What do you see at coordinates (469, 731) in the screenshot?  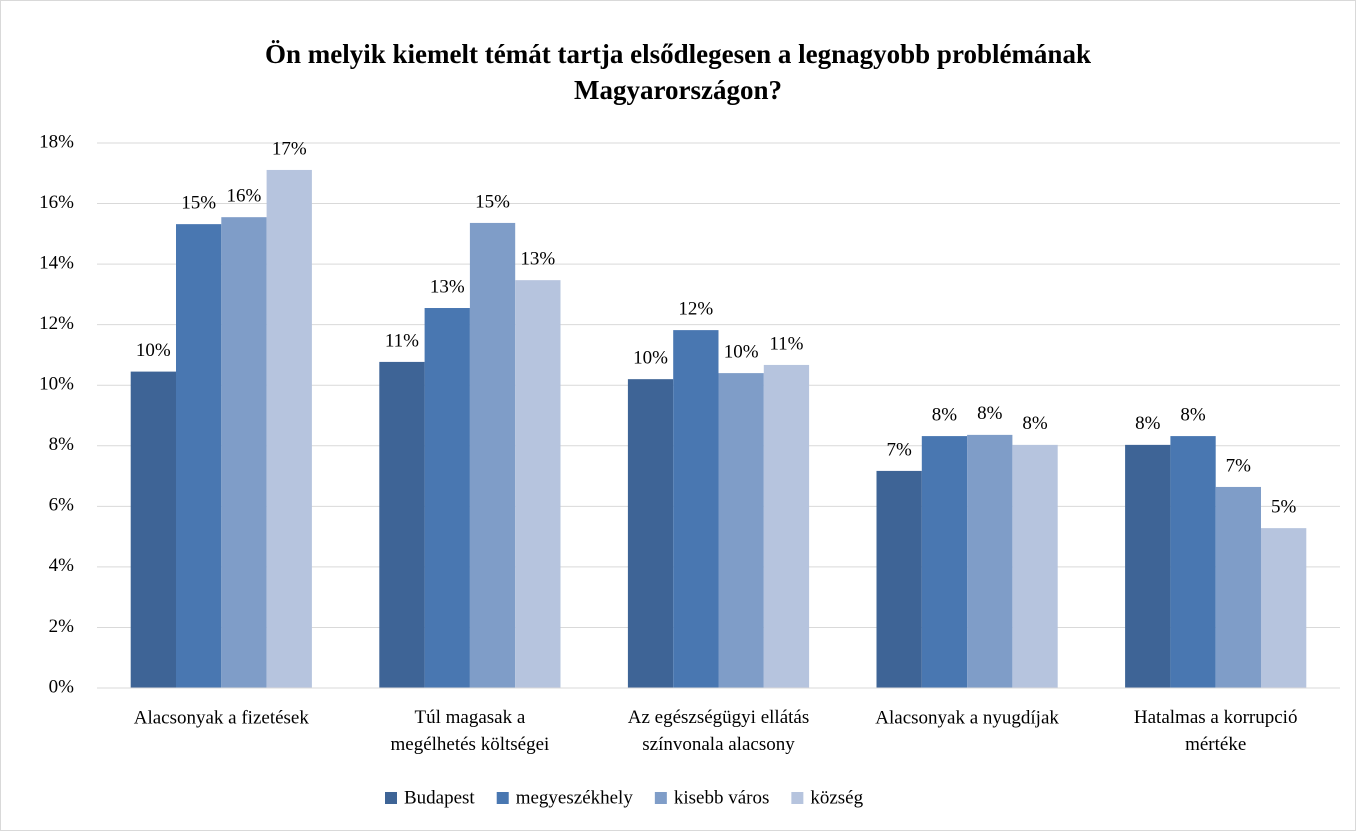 I see `x-tick-label: Túl magasak a megélhetés költségei` at bounding box center [469, 731].